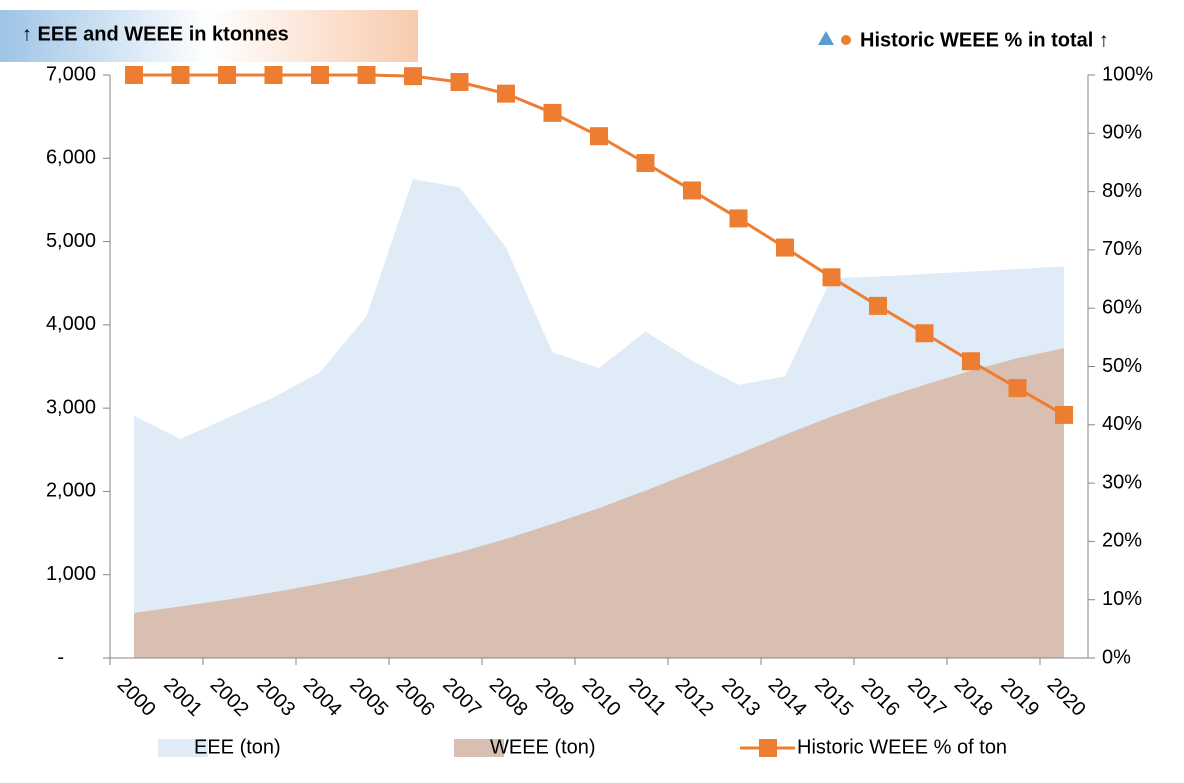 Image resolution: width=1184 pixels, height=783 pixels. I want to click on y-tick-label: -, so click(60, 657).